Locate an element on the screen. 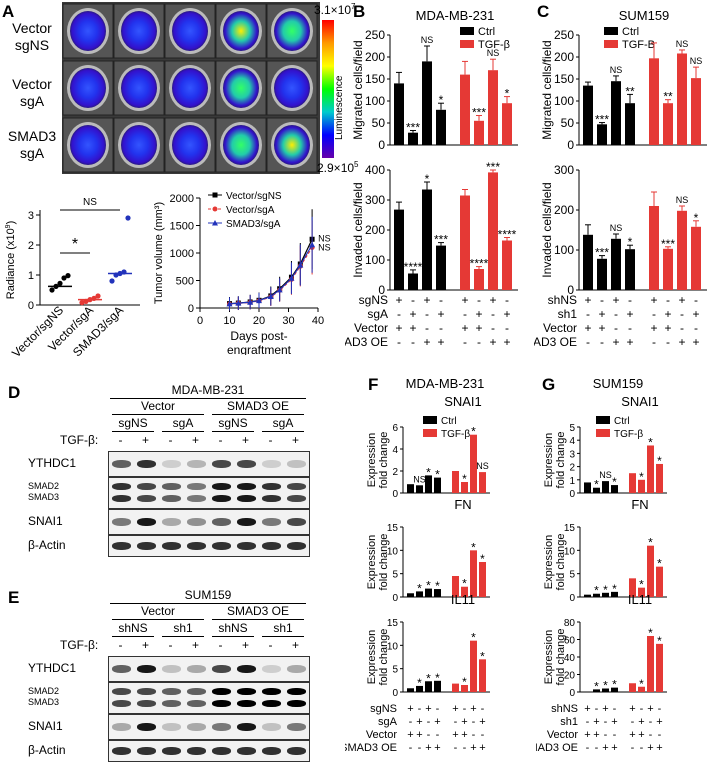 Image resolution: width=724 pixels, height=762 pixels. luminescence-color-scale is located at coordinates (328, 89).